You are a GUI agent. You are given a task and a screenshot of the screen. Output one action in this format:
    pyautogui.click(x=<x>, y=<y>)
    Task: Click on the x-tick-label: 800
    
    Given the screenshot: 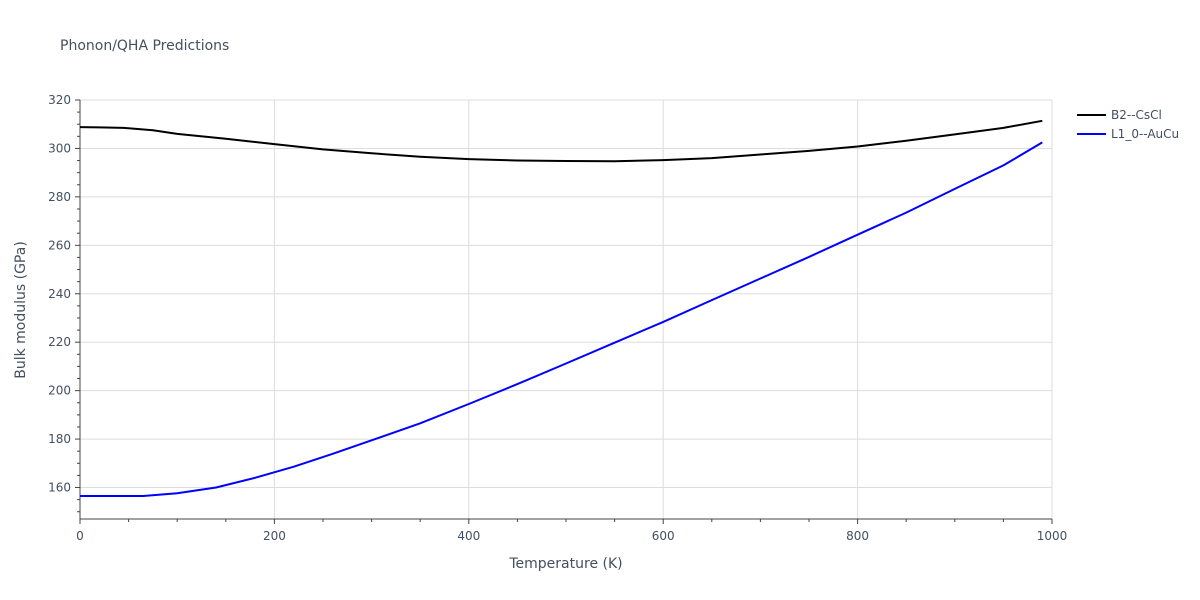 What is the action you would take?
    pyautogui.click(x=857, y=536)
    